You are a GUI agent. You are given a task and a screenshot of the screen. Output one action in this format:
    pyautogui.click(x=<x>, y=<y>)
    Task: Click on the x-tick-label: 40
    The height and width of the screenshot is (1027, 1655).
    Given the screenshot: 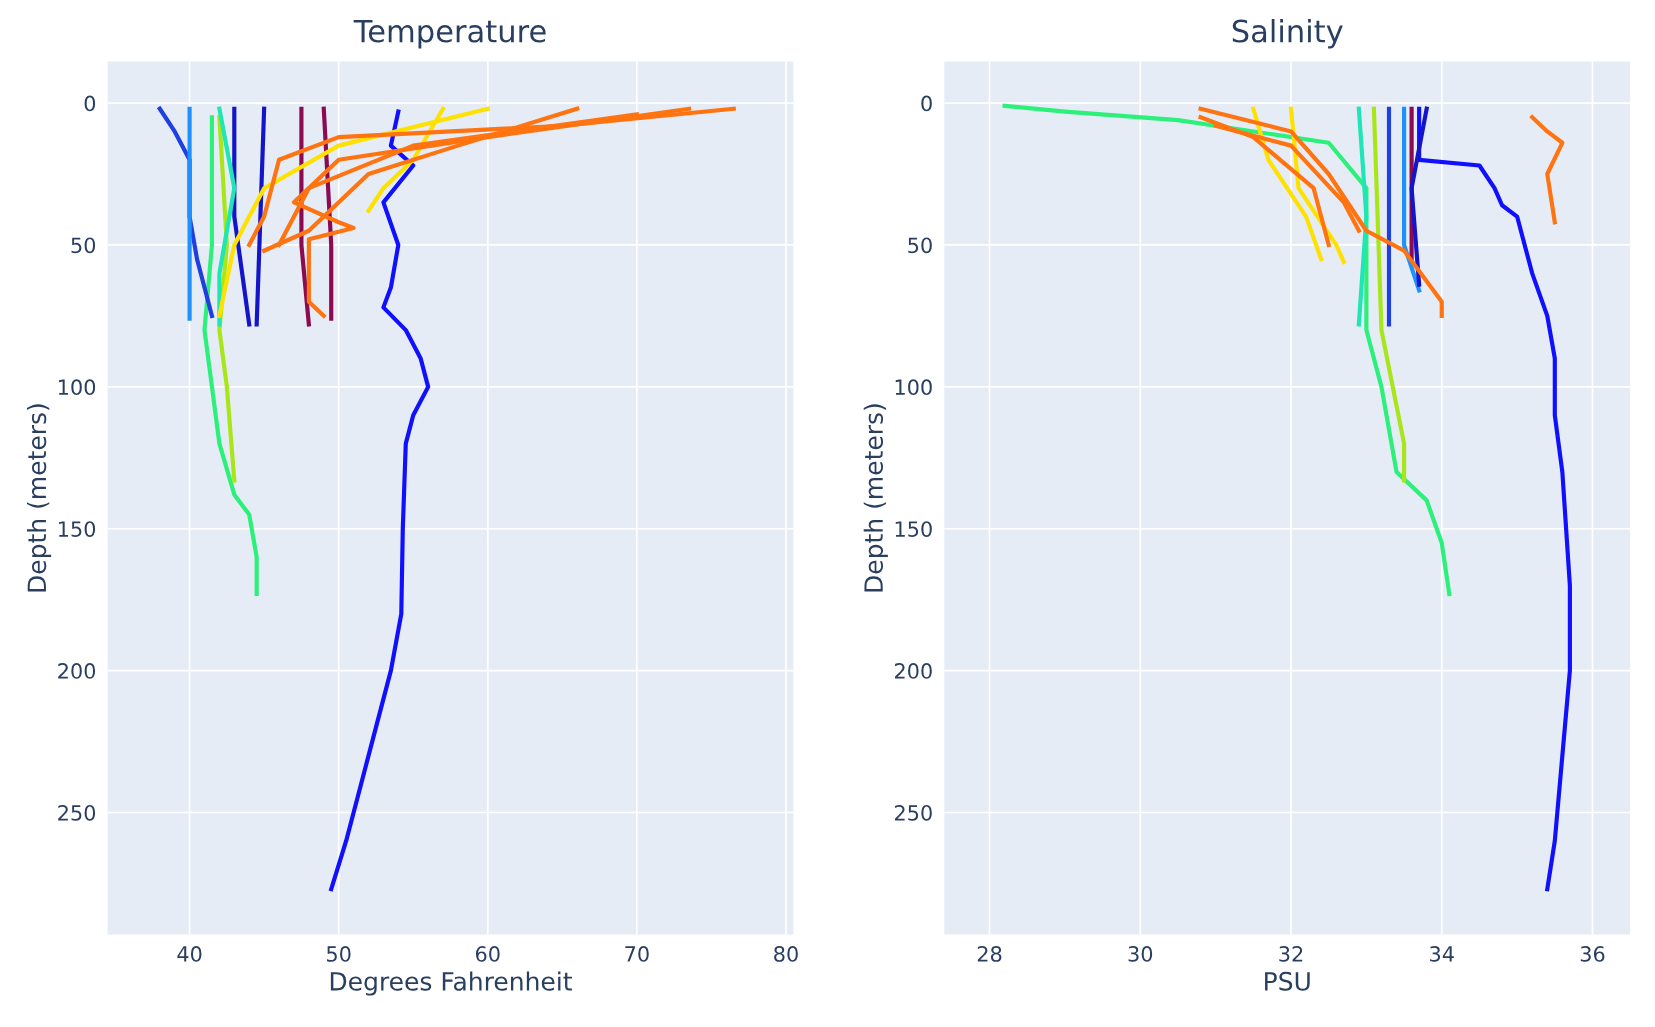 What is the action you would take?
    pyautogui.click(x=189, y=954)
    